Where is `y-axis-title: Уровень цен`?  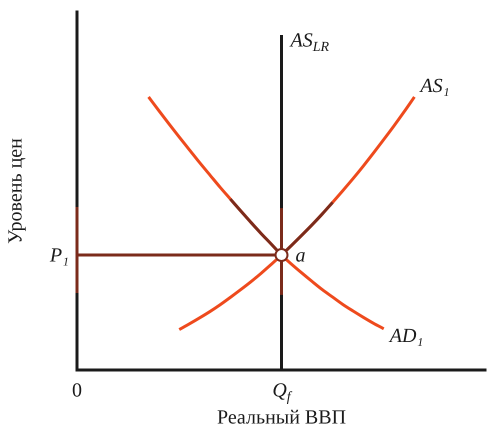
y-axis-title: Уровень цен is located at coordinates (15, 191).